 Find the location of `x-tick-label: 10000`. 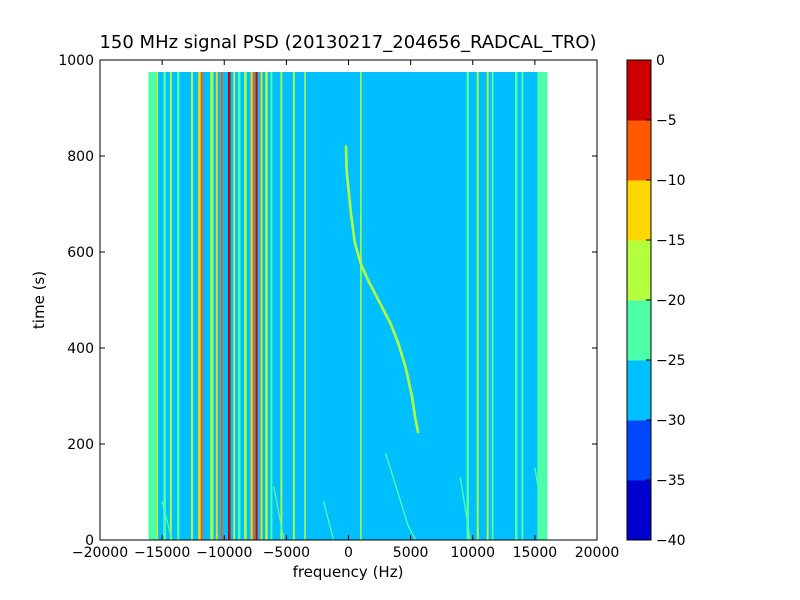

x-tick-label: 10000 is located at coordinates (472, 553).